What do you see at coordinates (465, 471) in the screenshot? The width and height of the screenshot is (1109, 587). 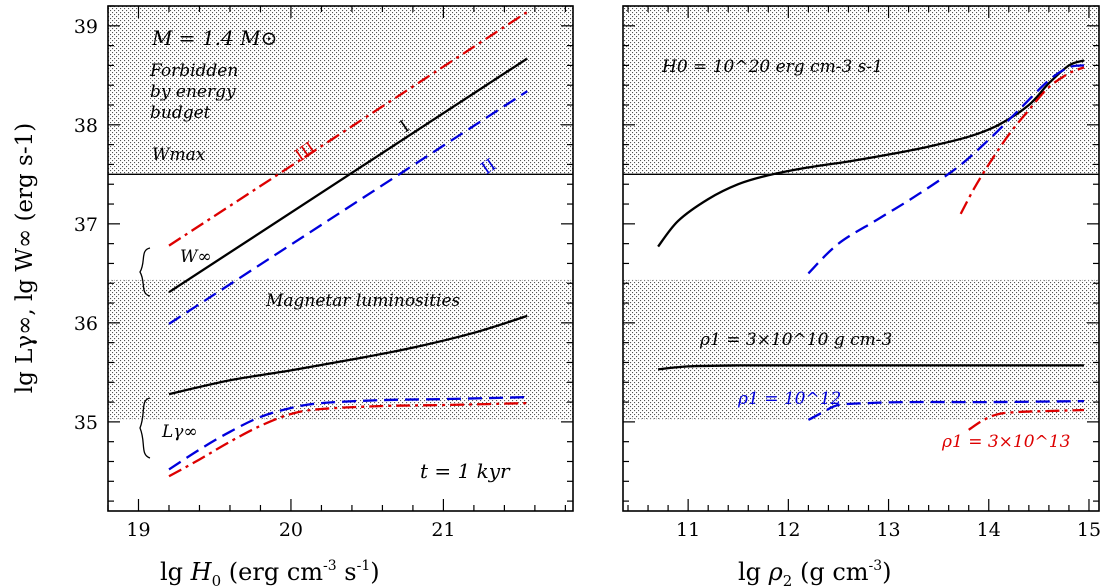 I see `time-label: t = 1 kyr` at bounding box center [465, 471].